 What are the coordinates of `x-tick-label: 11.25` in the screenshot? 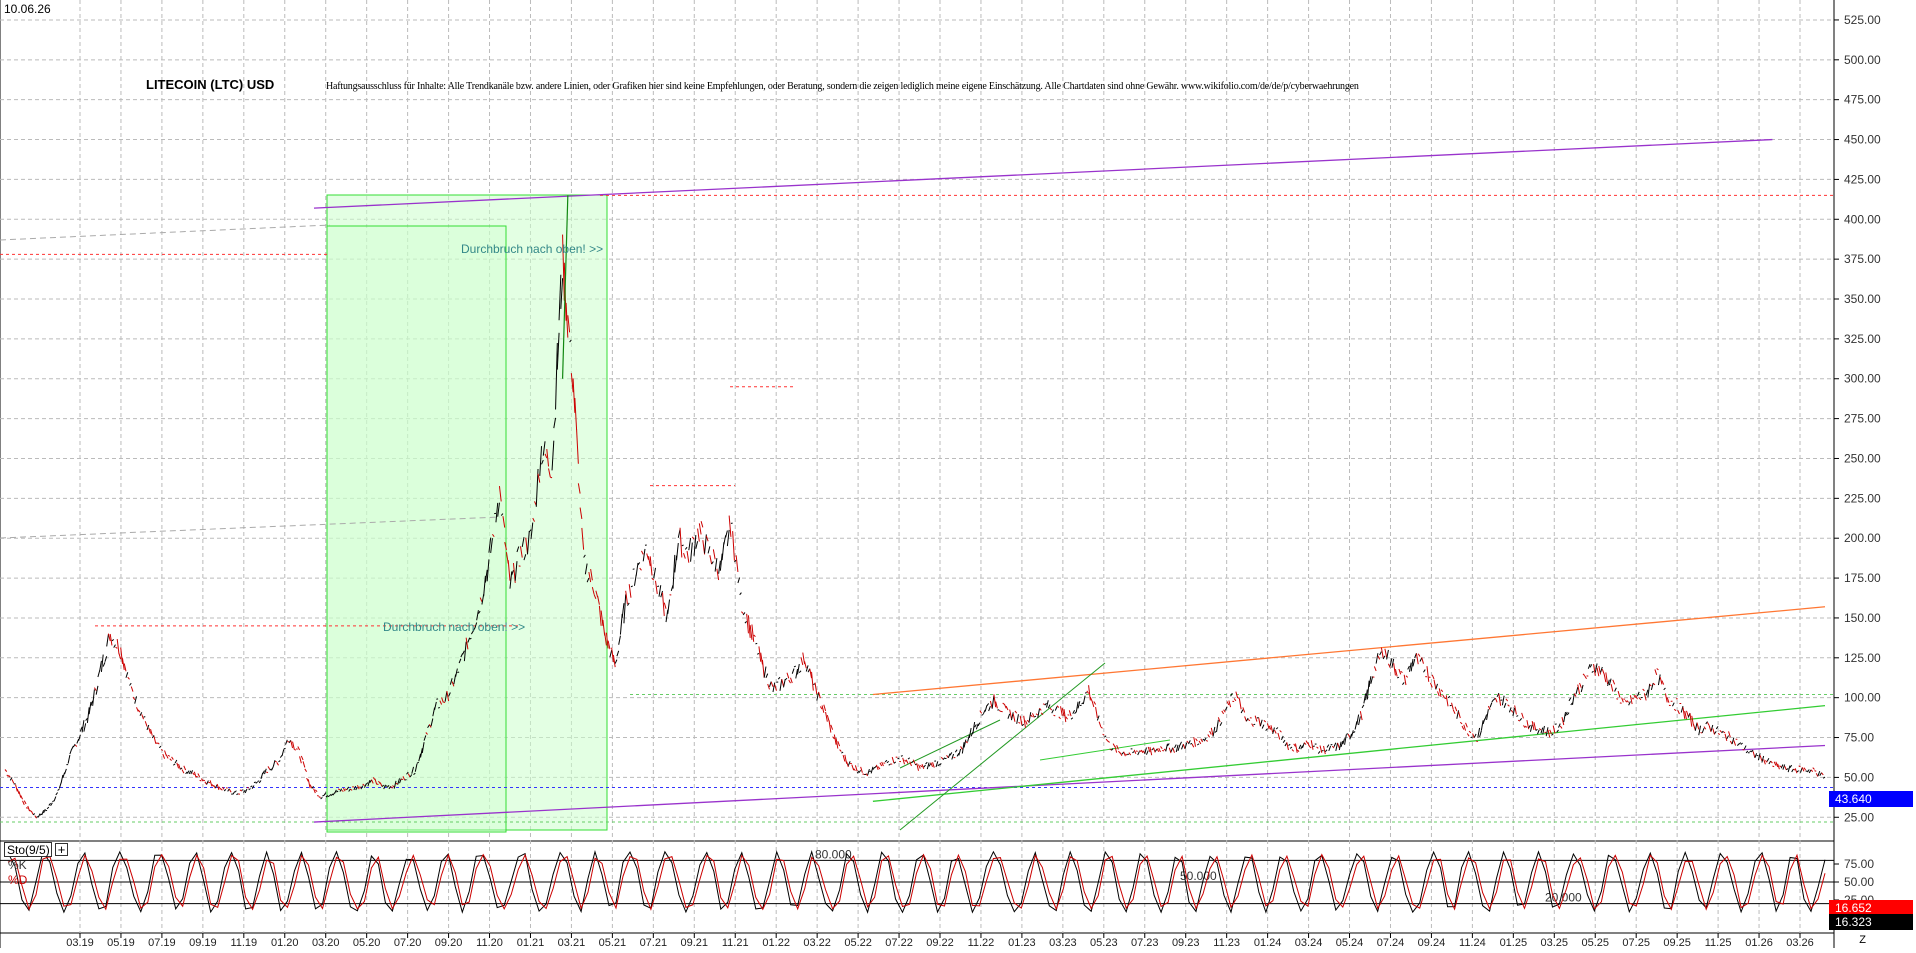 It's located at (1718, 942).